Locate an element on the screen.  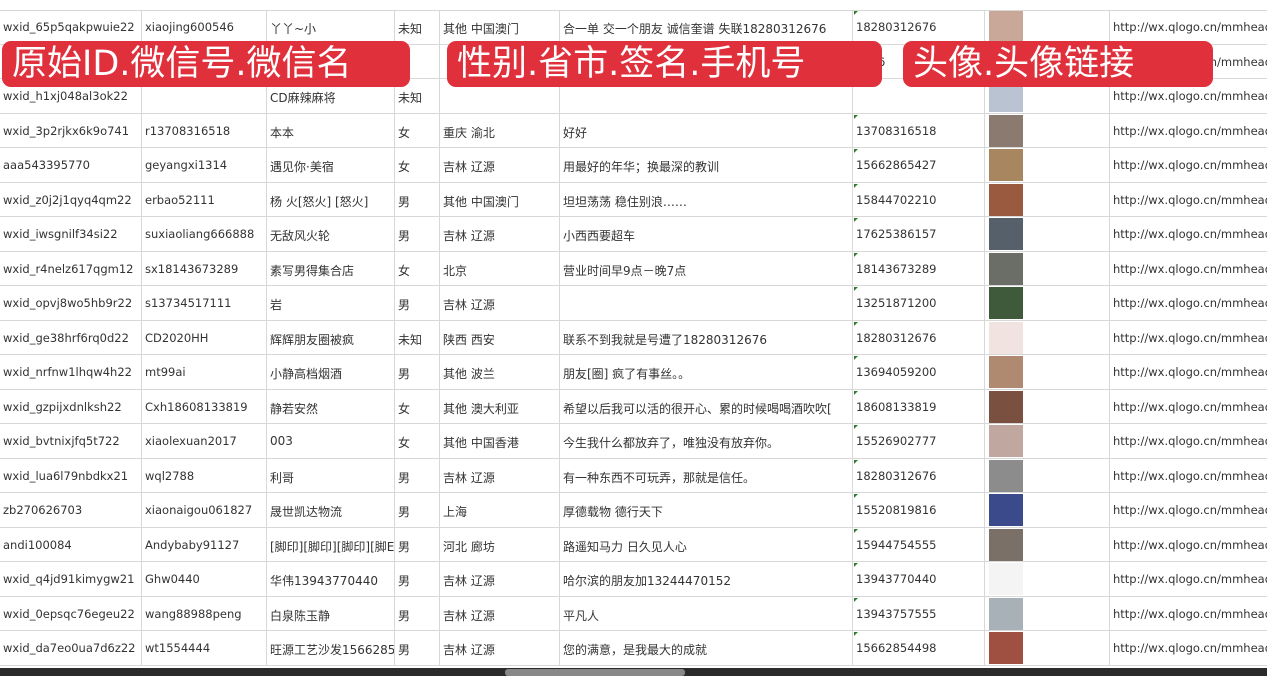
cell-original-id: wxid_3p2rjkx6k9o741 is located at coordinates (71, 130).